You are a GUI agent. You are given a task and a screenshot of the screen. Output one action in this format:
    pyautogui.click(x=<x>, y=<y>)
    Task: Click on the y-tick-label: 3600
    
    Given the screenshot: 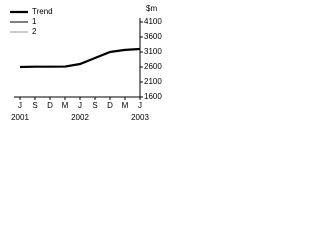 What is the action you would take?
    pyautogui.click(x=153, y=36)
    